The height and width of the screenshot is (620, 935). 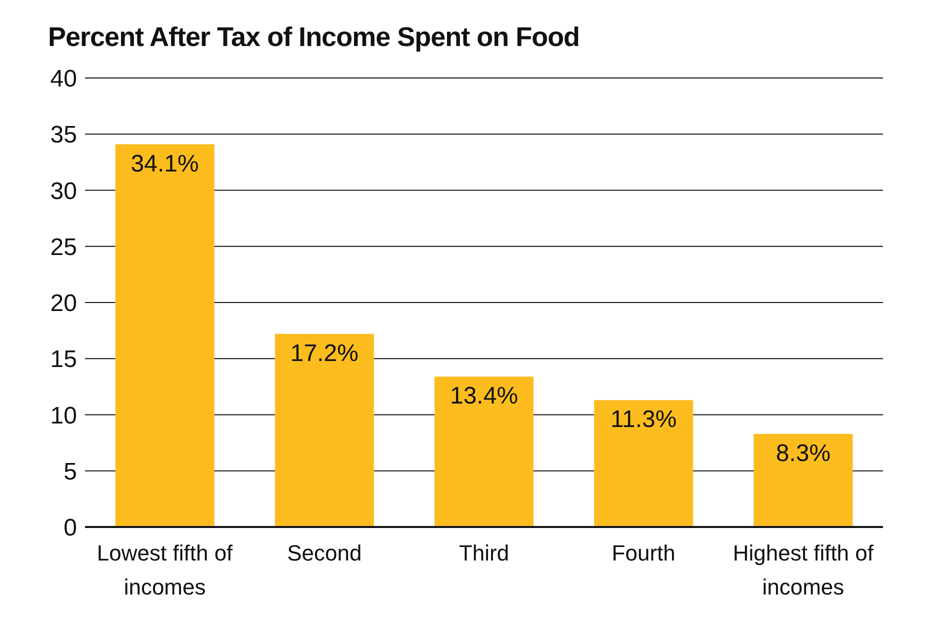 What do you see at coordinates (70, 528) in the screenshot?
I see `y-tick-label: 0` at bounding box center [70, 528].